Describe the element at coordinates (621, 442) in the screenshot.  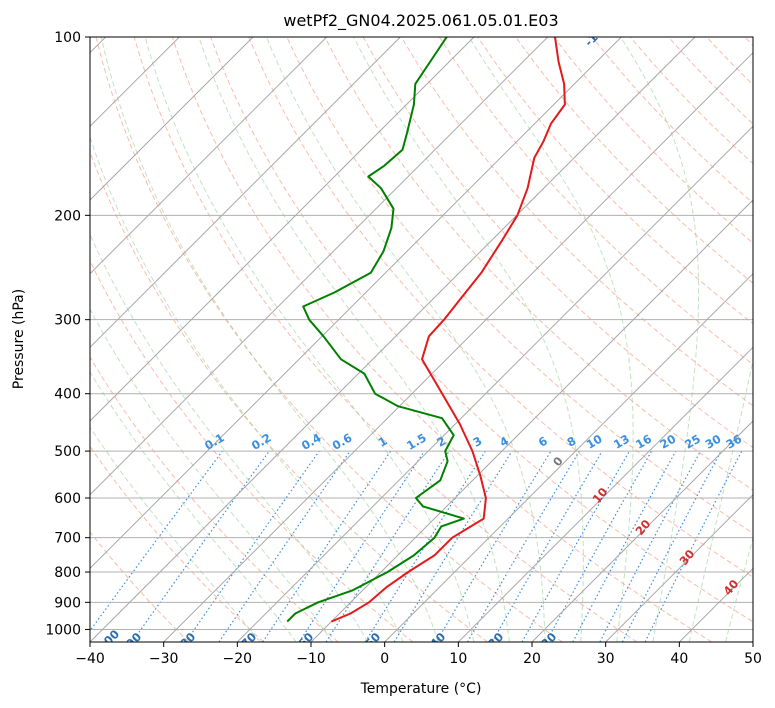
I see `mixing-ratio-label: 13` at that location.